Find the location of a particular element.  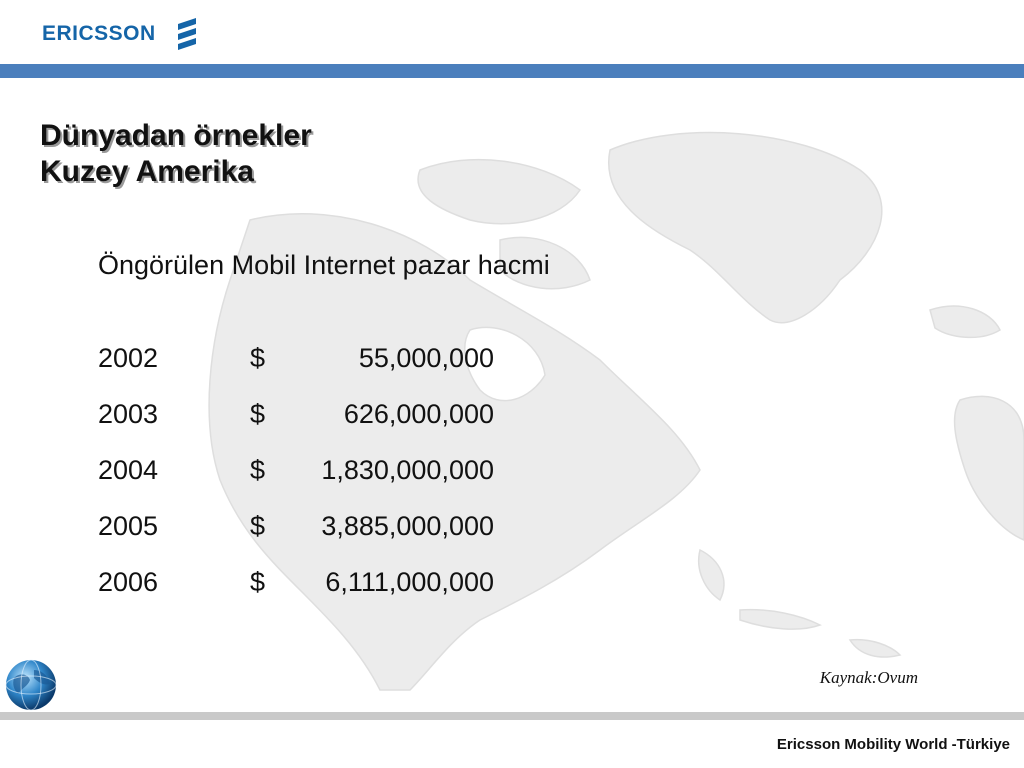

table-row: 2003 $ 626,000,000 is located at coordinates (296, 414).